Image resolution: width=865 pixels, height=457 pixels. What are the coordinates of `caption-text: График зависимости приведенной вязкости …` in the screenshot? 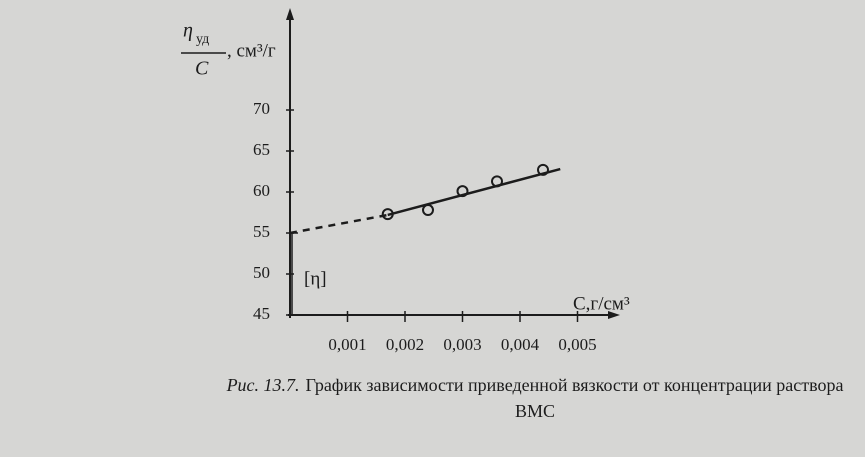 It's located at (574, 398).